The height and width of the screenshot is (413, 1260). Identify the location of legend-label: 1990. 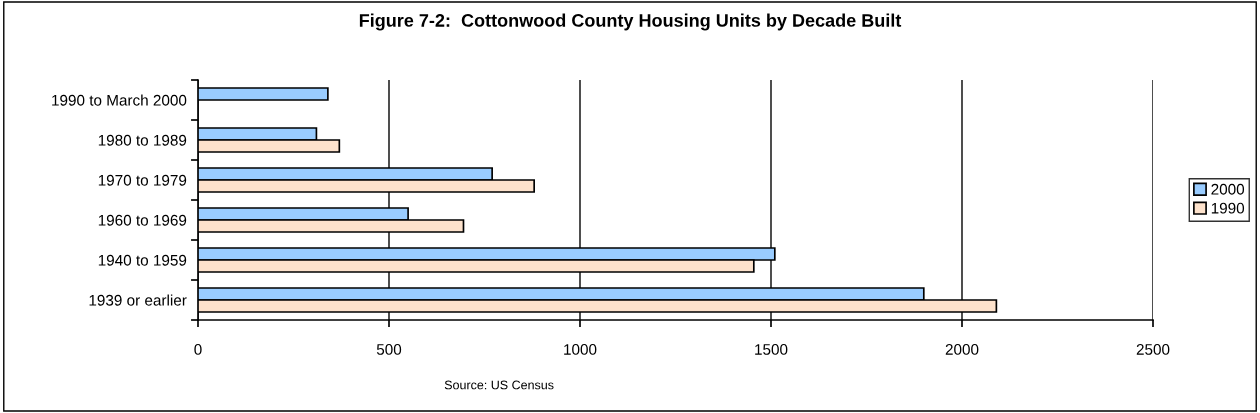
(1228, 208).